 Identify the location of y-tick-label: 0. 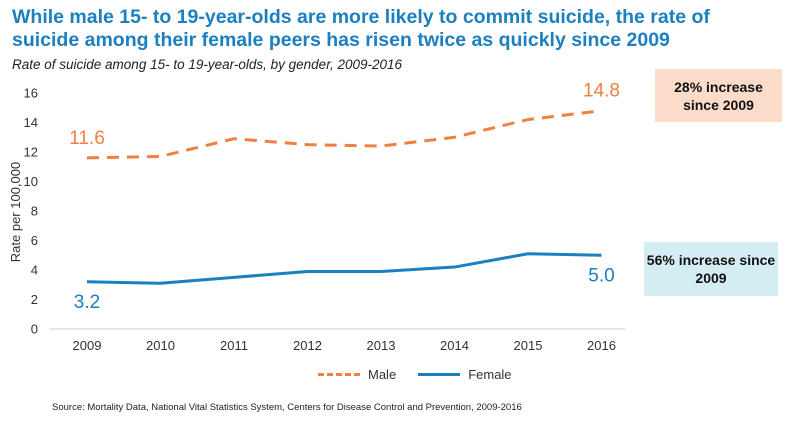
(34, 329).